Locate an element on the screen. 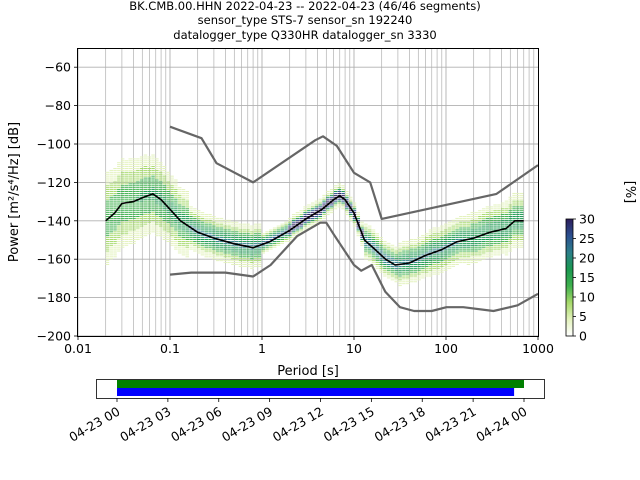 The height and width of the screenshot is (480, 640). timeline-tick-label: 04-23 06 is located at coordinates (196, 424).